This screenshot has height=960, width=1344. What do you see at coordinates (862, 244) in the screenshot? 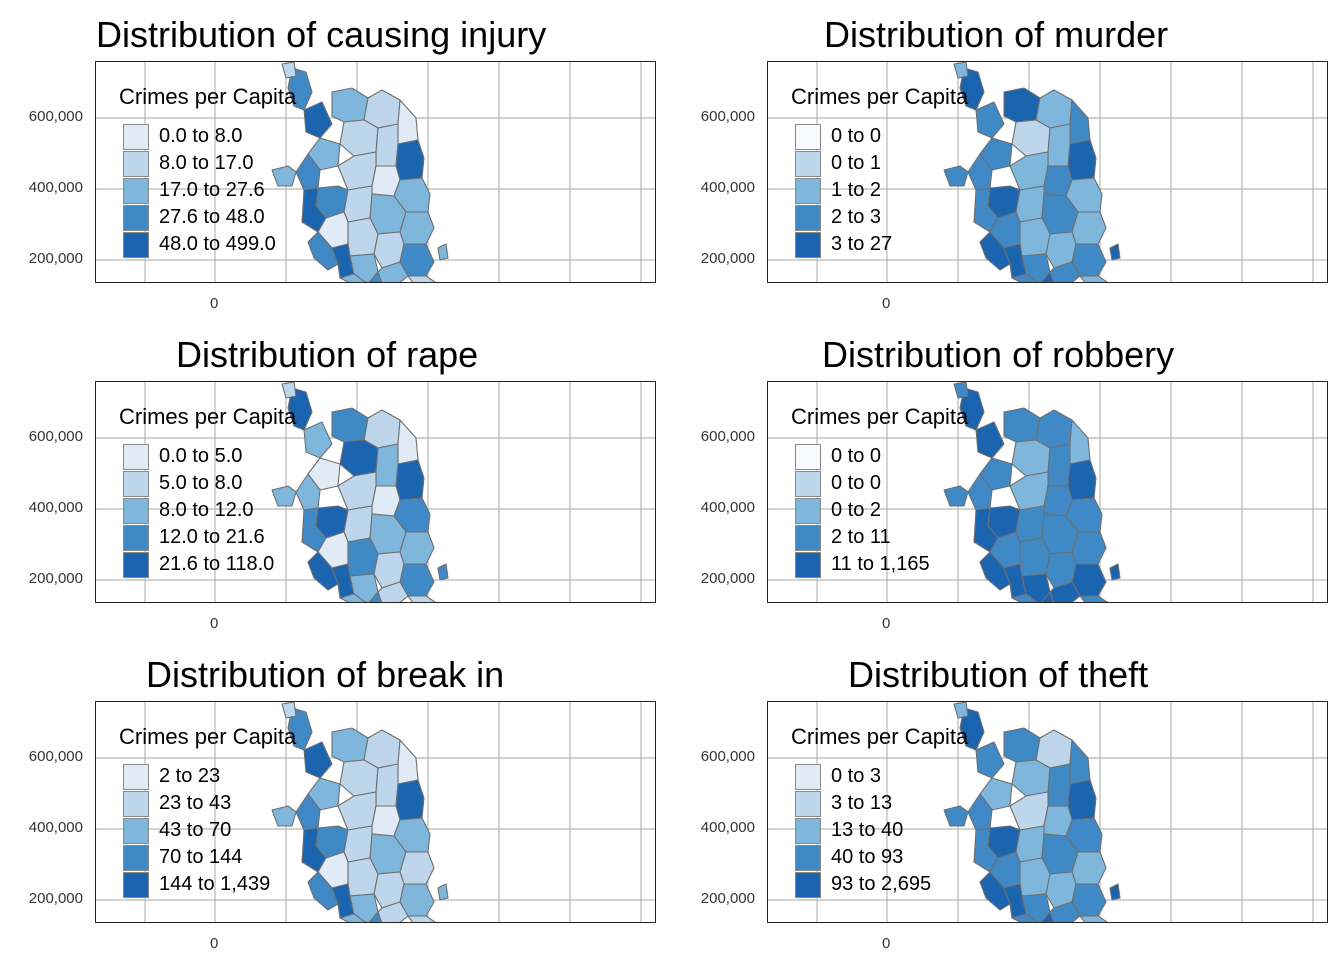
I see `legend-label: 3 to 27` at bounding box center [862, 244].